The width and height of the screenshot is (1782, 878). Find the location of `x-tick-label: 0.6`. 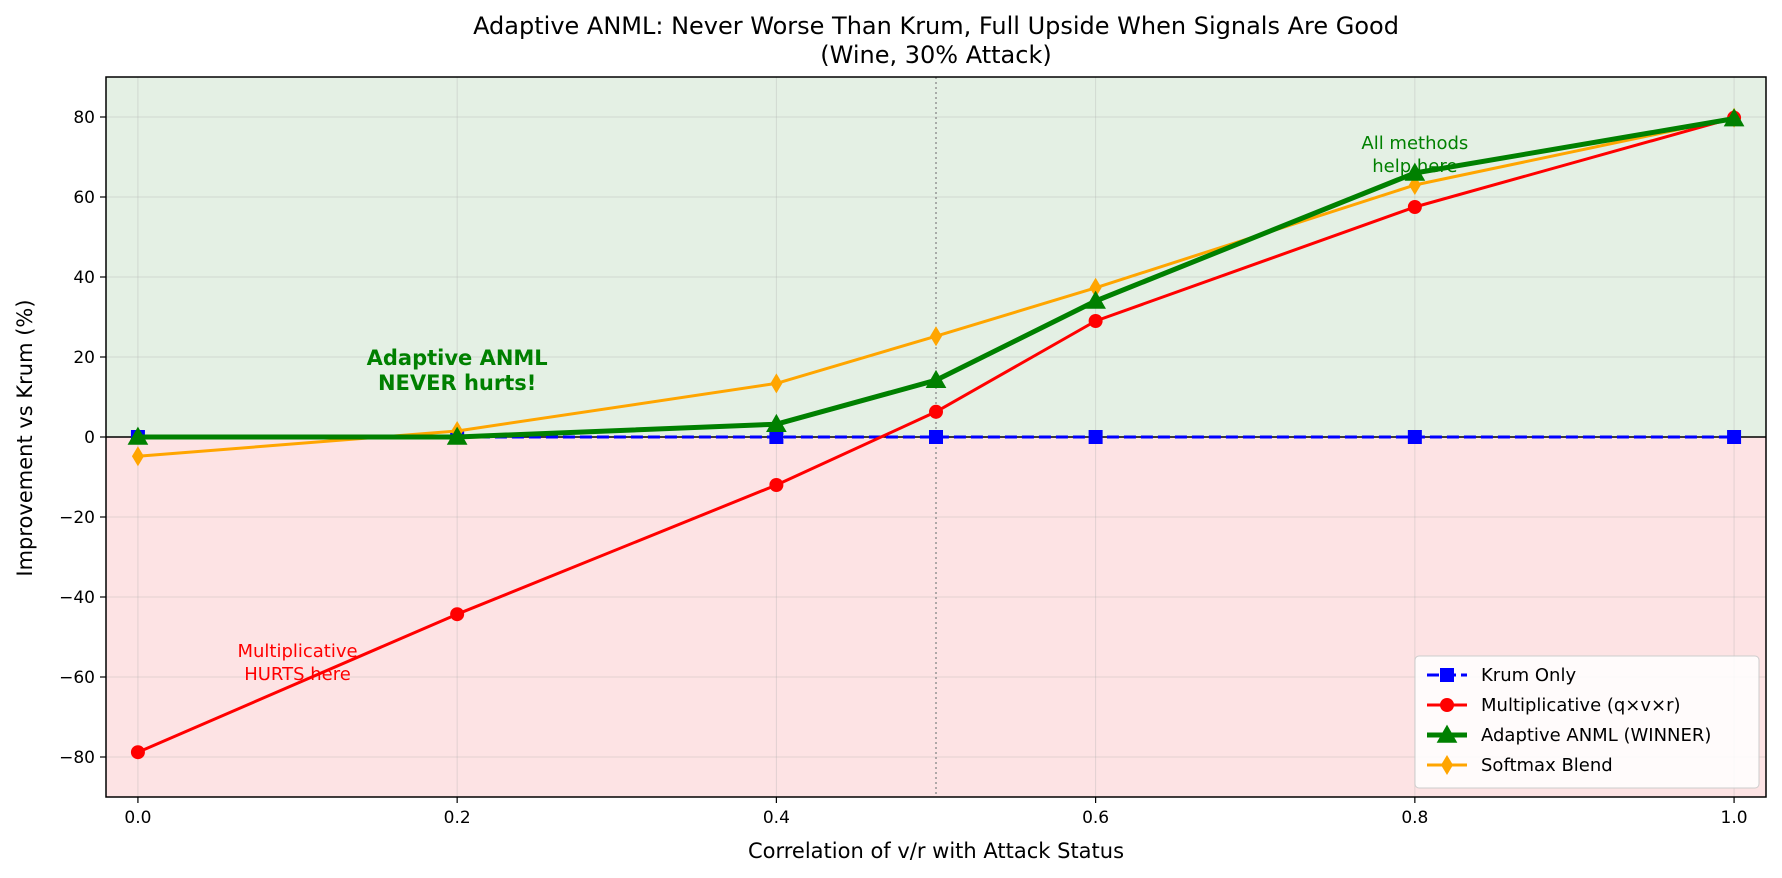

x-tick-label: 0.6 is located at coordinates (1095, 818).